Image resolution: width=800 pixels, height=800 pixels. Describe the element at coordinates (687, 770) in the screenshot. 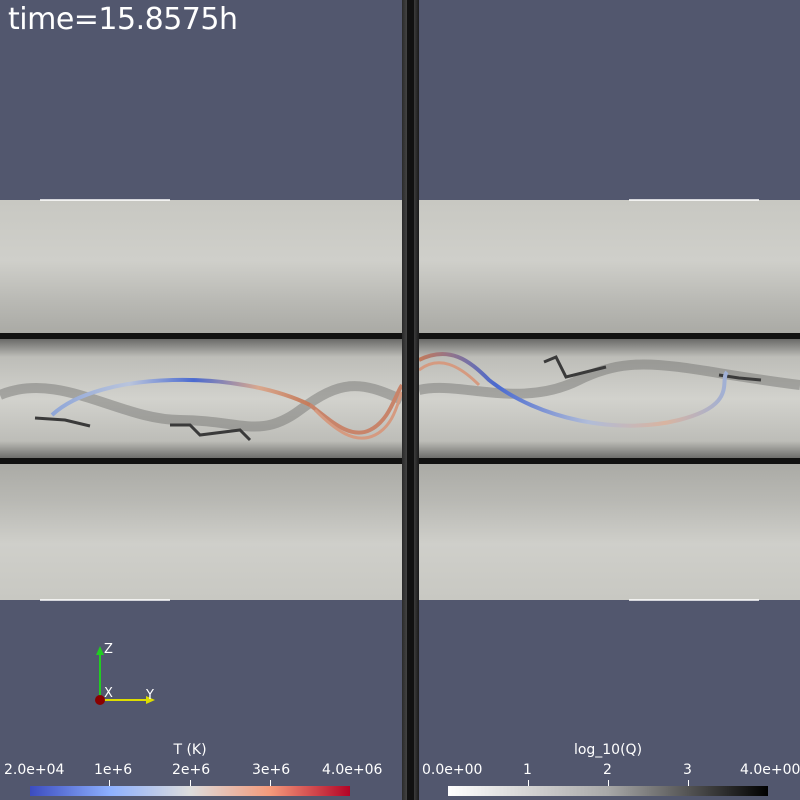

I see `heating-tick: 3` at that location.